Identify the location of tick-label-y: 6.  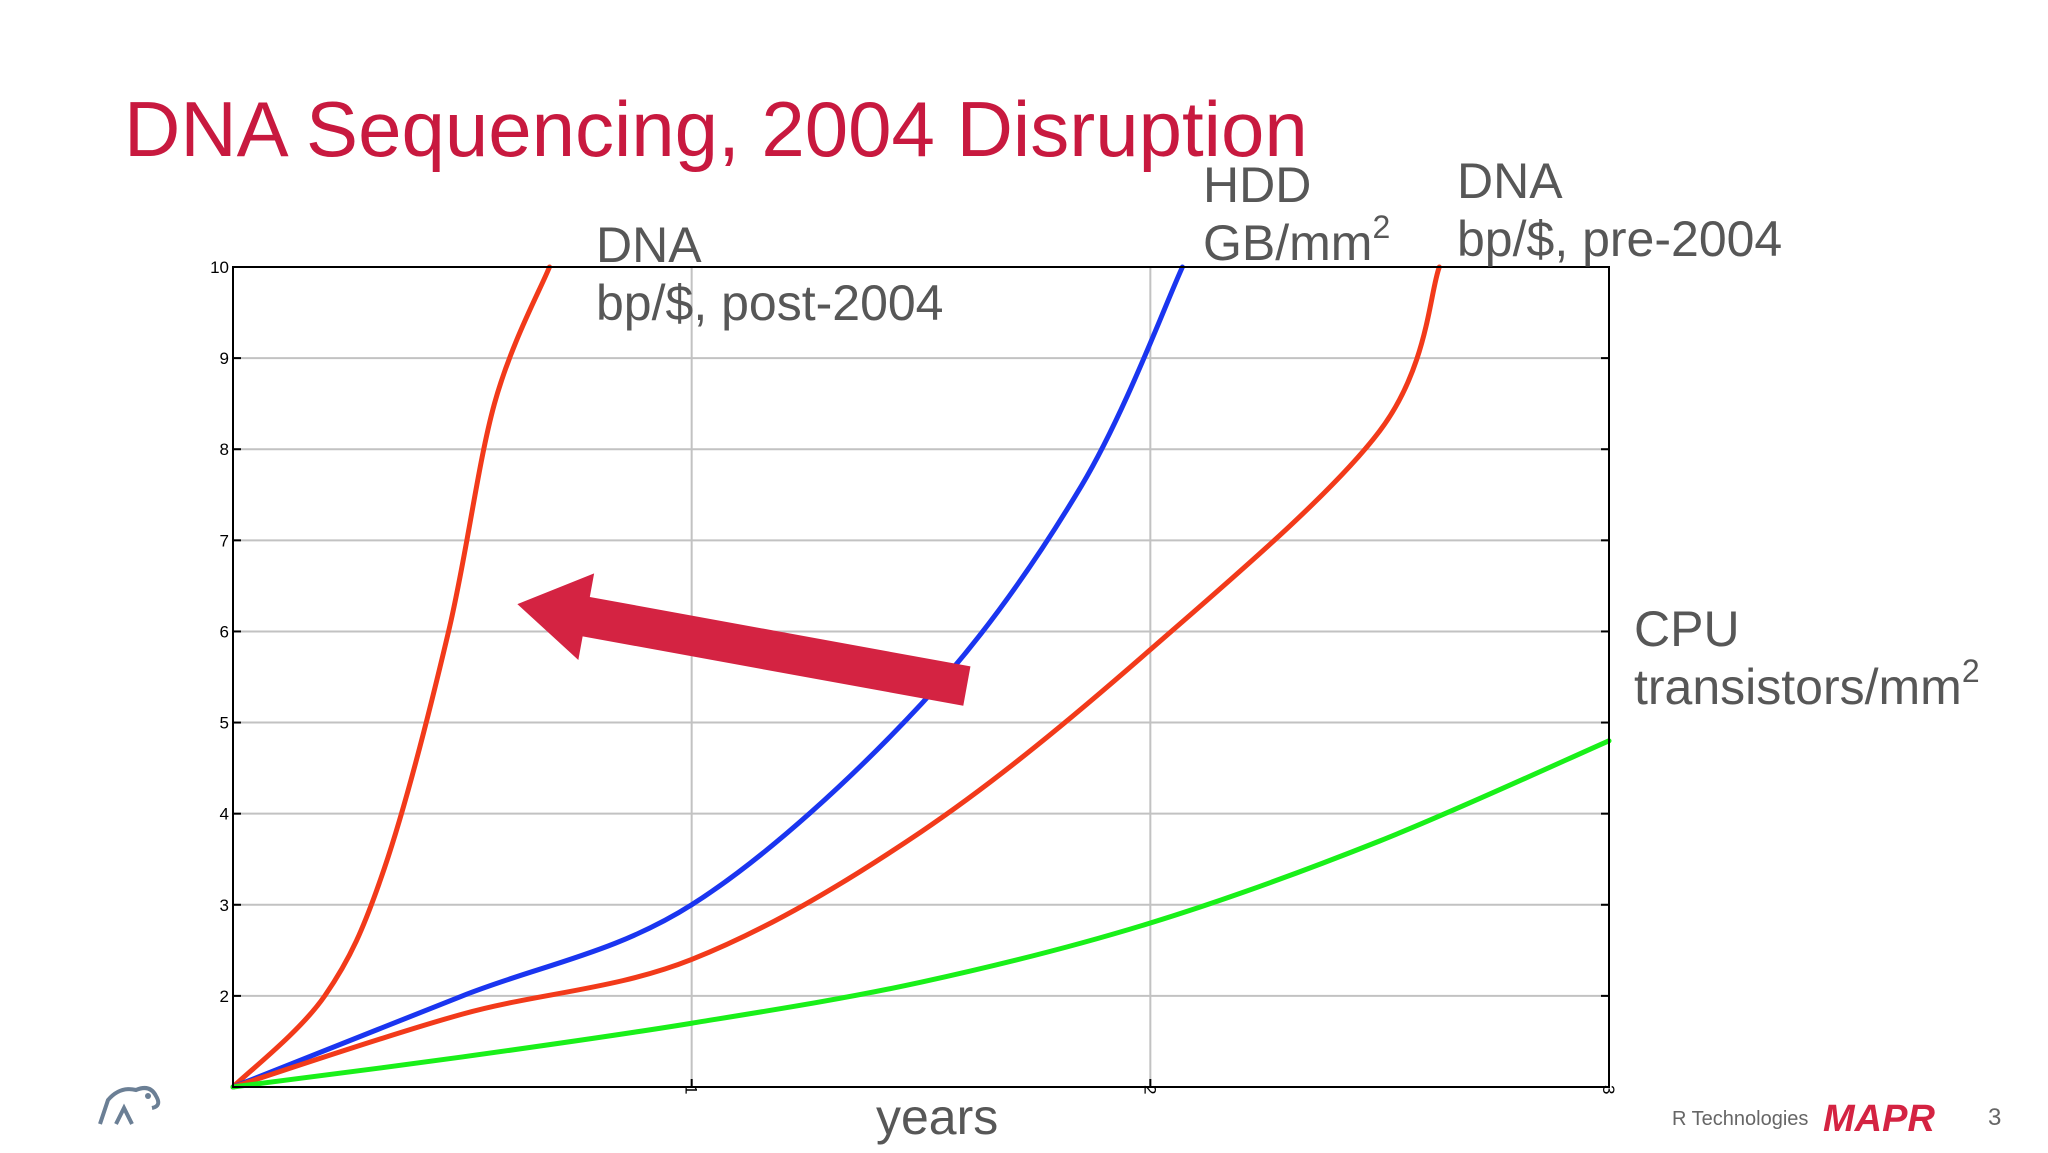
(224, 631).